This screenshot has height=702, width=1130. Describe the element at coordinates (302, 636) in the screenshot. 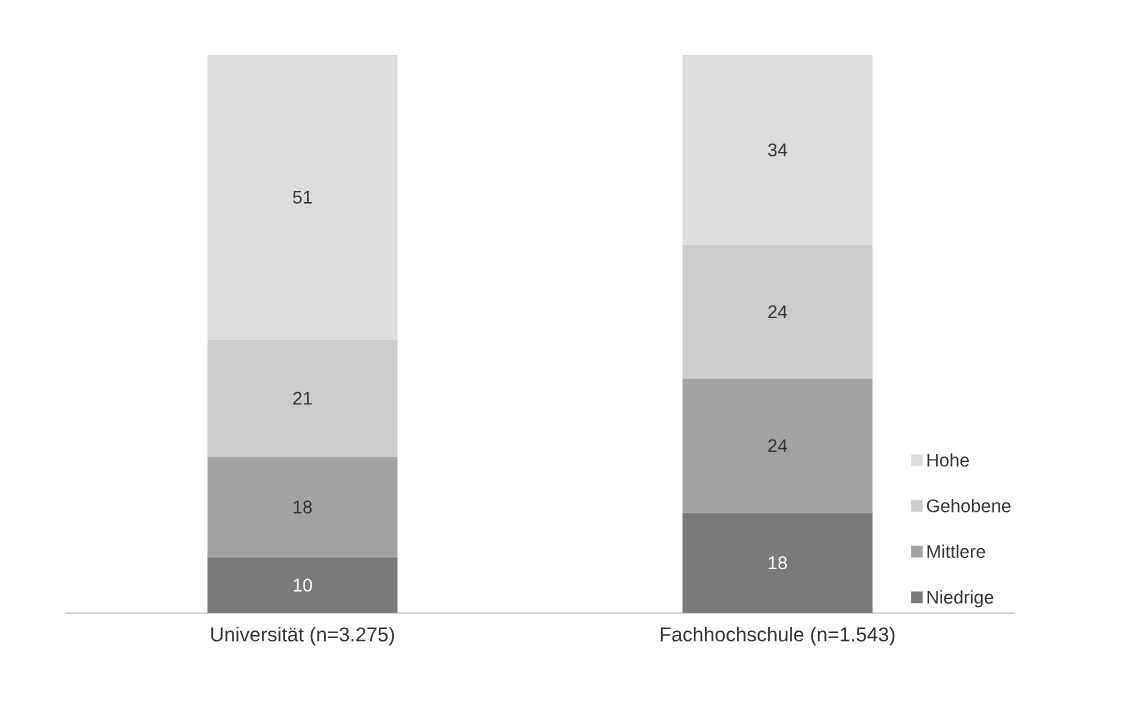

I see `x-tick-label: Universität (n=3.275)` at that location.